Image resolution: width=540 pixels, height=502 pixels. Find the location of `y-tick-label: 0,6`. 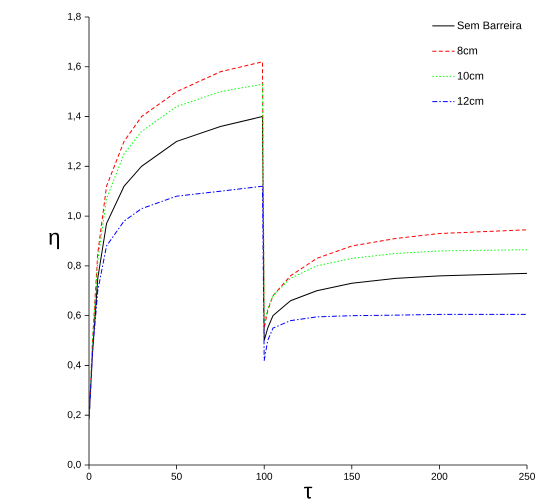

y-tick-label: 0,6 is located at coordinates (74, 316).